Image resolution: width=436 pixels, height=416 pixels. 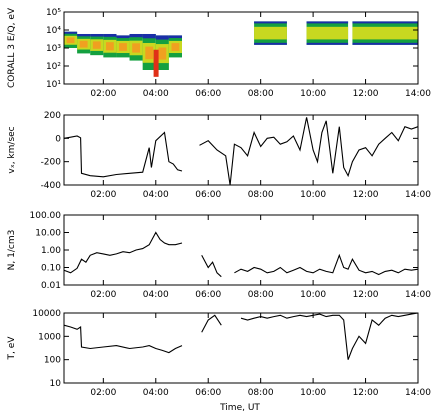 What do you see at coordinates (51, 251) in the screenshot?
I see `y-tick-label: 1.00` at bounding box center [51, 251].